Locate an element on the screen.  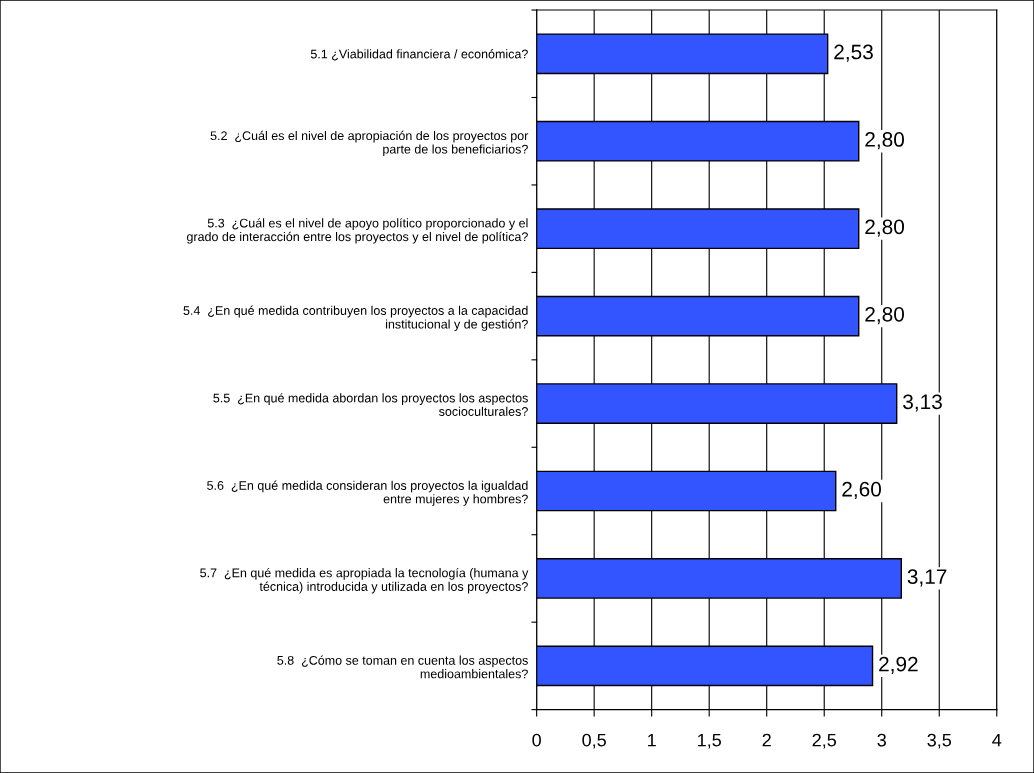
data-label: 2,92 is located at coordinates (898, 665).